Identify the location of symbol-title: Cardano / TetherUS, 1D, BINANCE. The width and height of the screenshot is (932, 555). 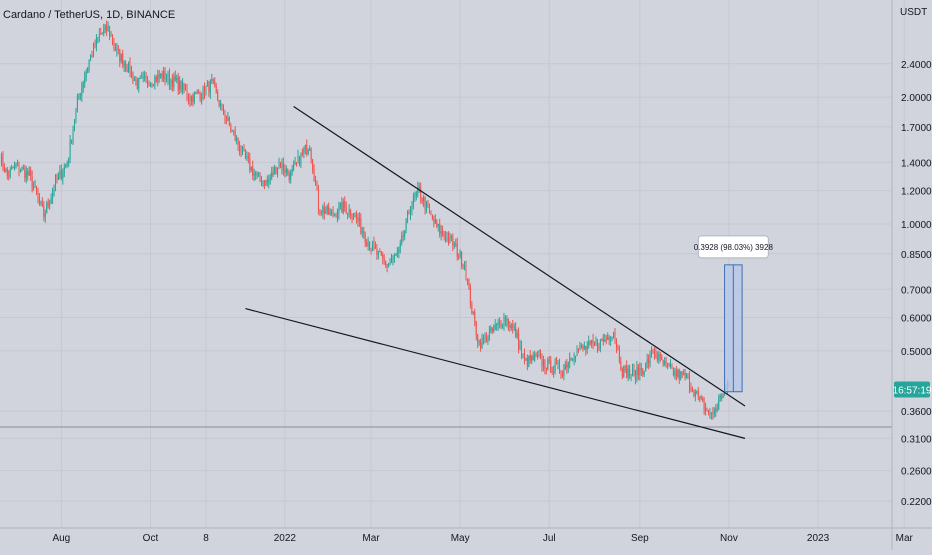
(89, 15).